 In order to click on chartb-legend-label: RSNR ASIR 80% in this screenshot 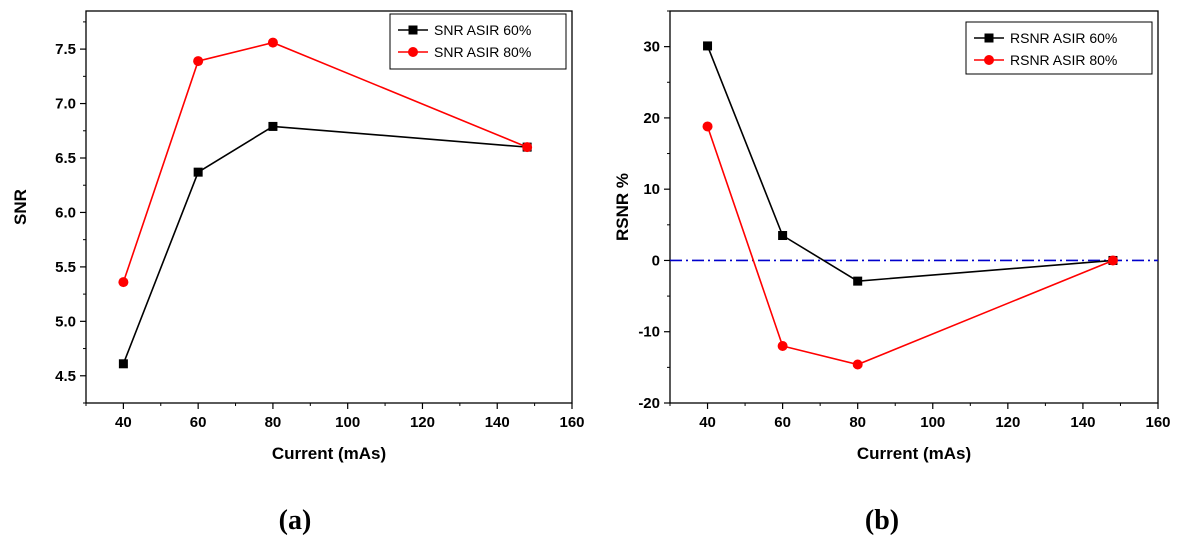, I will do `click(1063, 60)`.